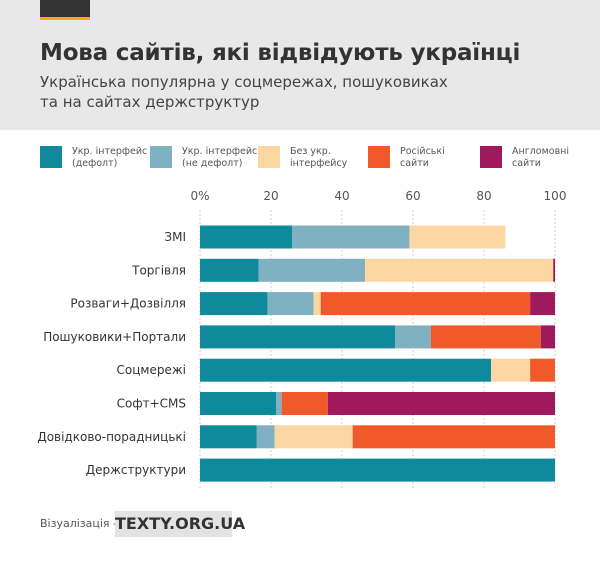 The image size is (600, 572). What do you see at coordinates (556, 158) in the screenshot?
I see `legend-label: Англомовні сайти` at bounding box center [556, 158].